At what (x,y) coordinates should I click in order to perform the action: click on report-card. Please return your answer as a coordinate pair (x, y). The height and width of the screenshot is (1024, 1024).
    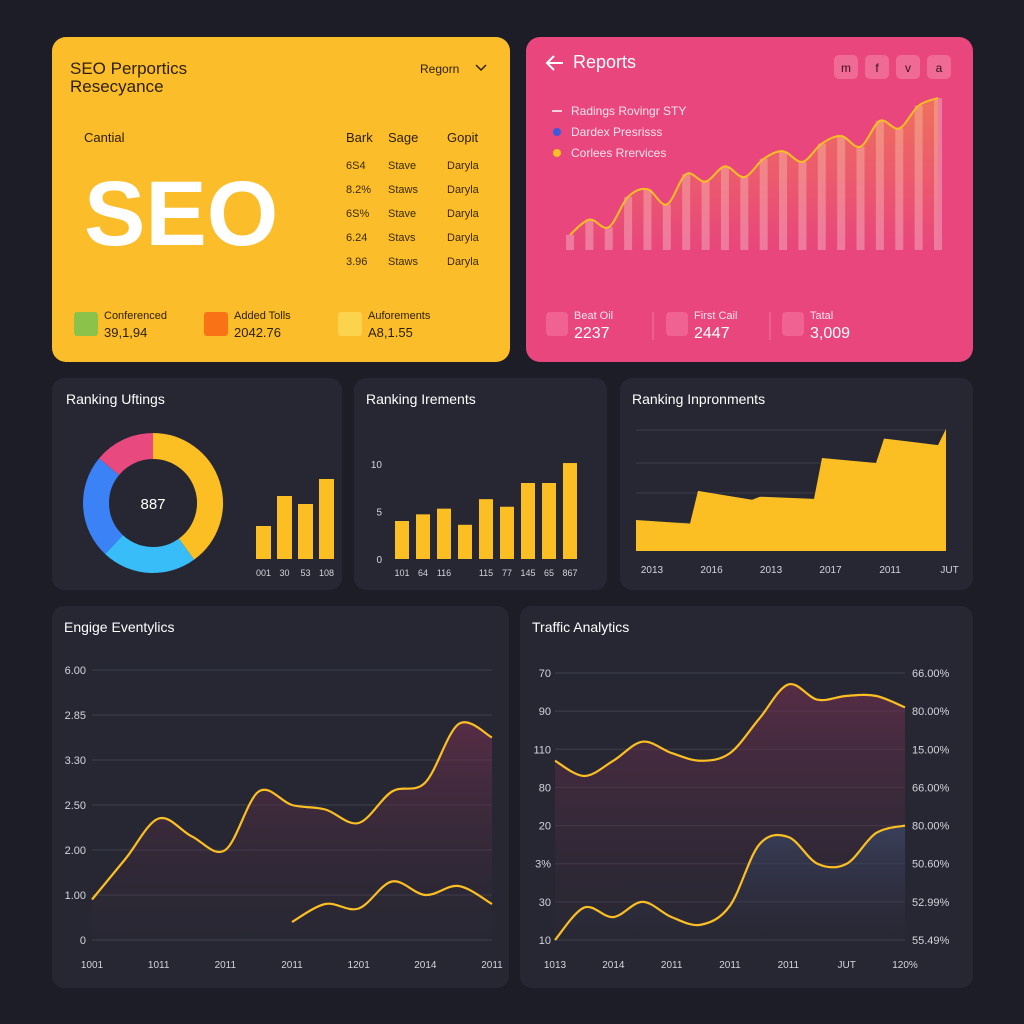
    Looking at the image, I should click on (281, 199).